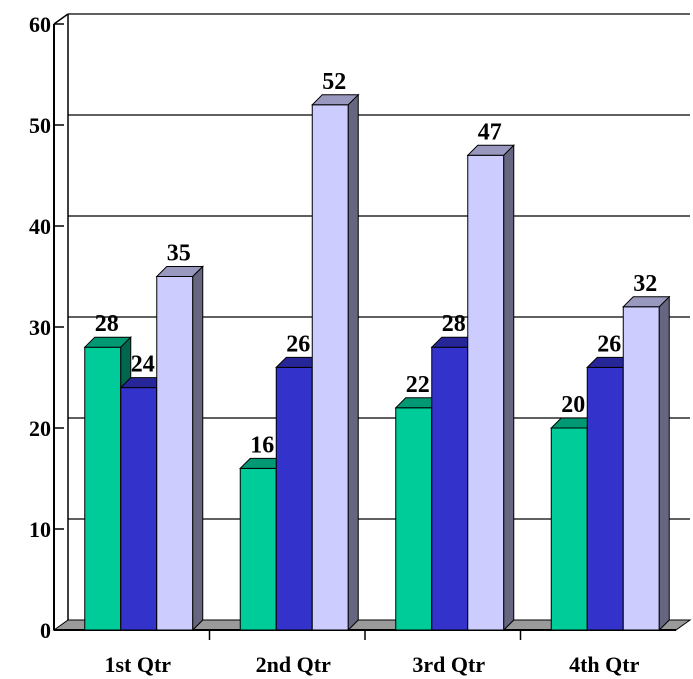  What do you see at coordinates (334, 82) in the screenshot?
I see `data-label: 52` at bounding box center [334, 82].